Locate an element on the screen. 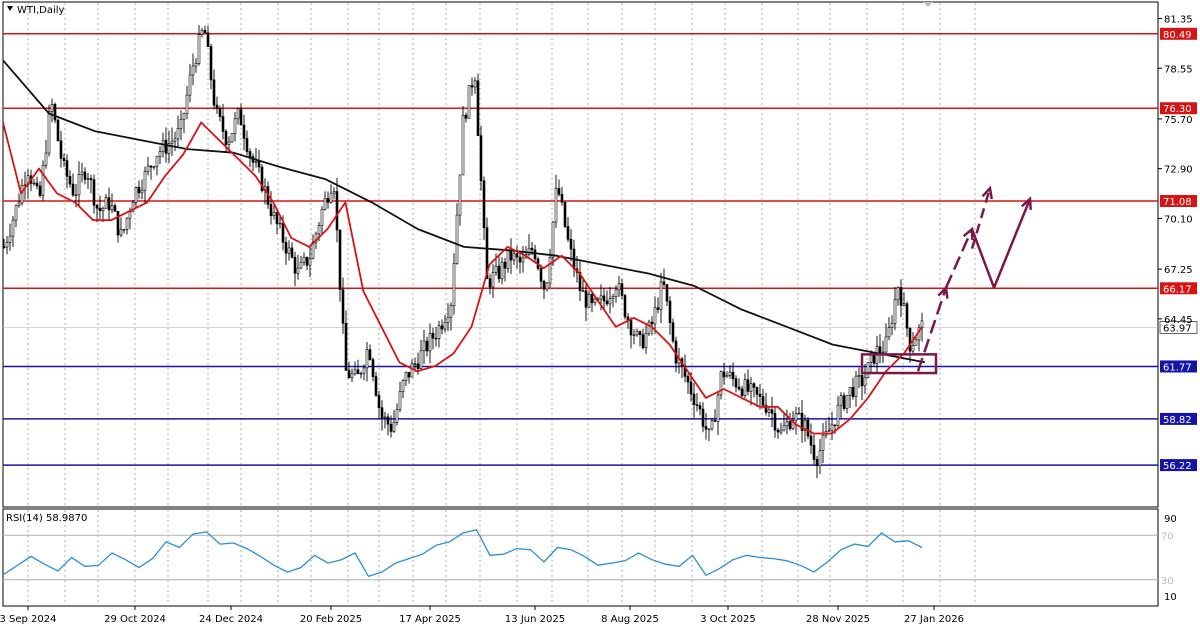  x-axis-tick-label: 3 Oct 2025 is located at coordinates (727, 619).